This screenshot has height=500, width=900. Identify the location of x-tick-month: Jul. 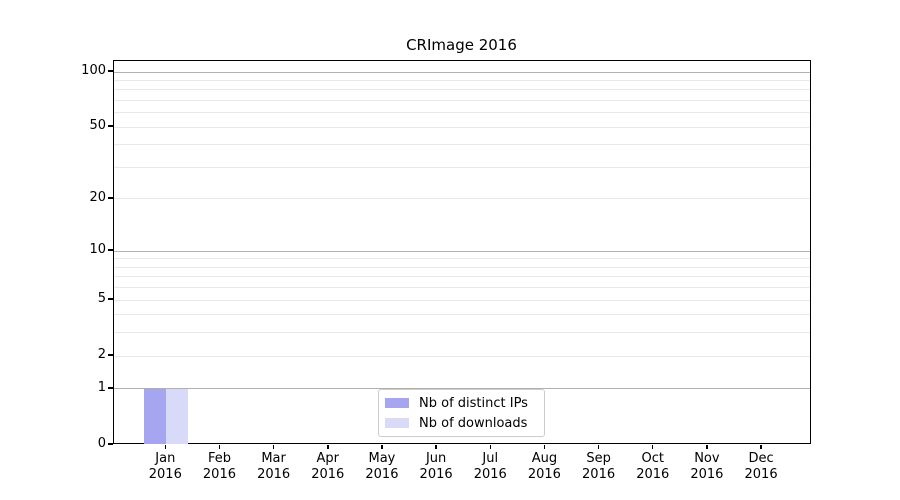
(490, 458).